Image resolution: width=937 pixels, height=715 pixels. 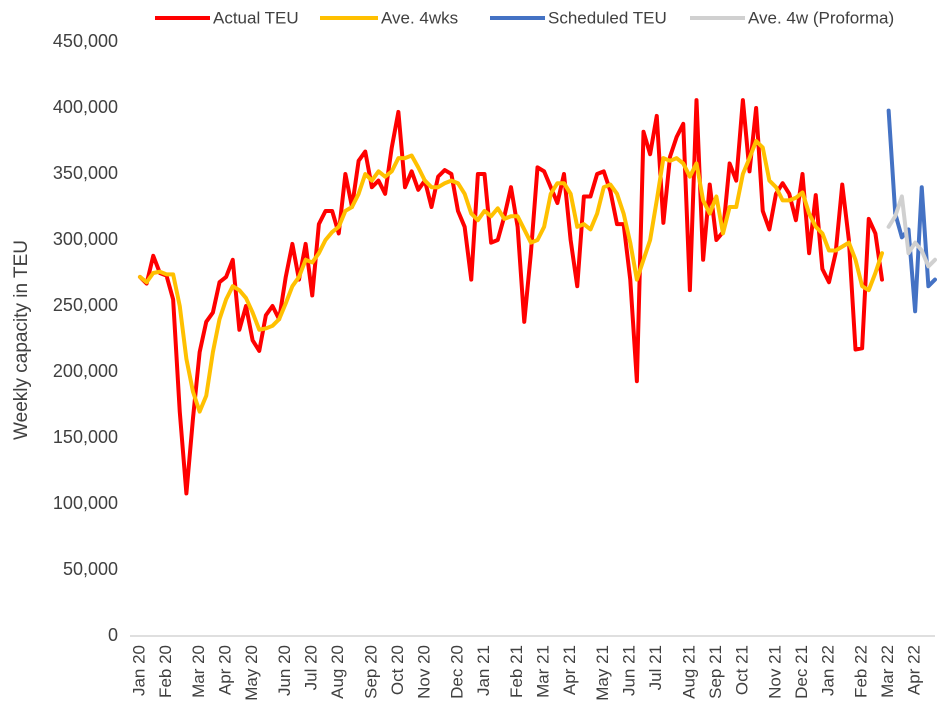 I want to click on x-tick-label: Nov 21, so click(x=774, y=672).